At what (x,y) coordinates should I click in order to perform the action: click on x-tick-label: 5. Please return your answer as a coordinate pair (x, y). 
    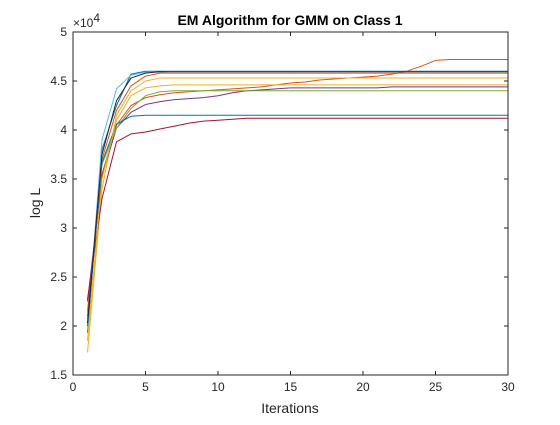
    Looking at the image, I should click on (145, 387).